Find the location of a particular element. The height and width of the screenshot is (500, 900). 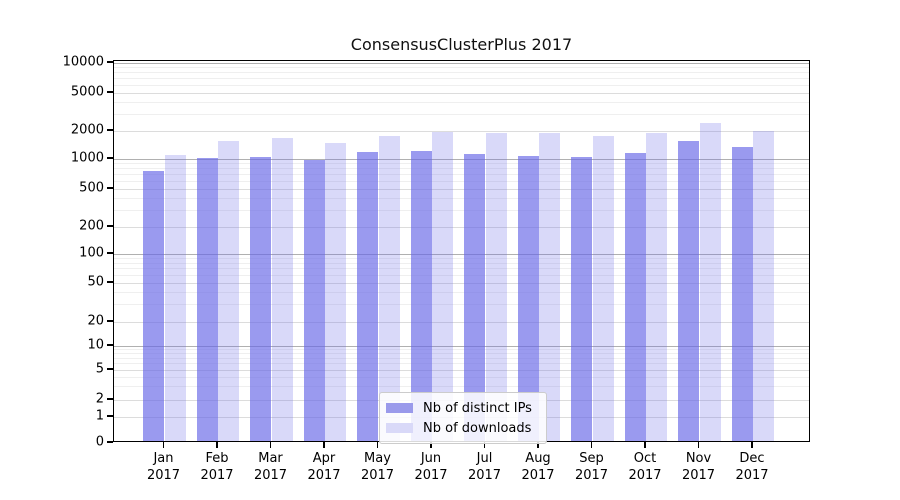

bar-downloads-jan is located at coordinates (175, 298).